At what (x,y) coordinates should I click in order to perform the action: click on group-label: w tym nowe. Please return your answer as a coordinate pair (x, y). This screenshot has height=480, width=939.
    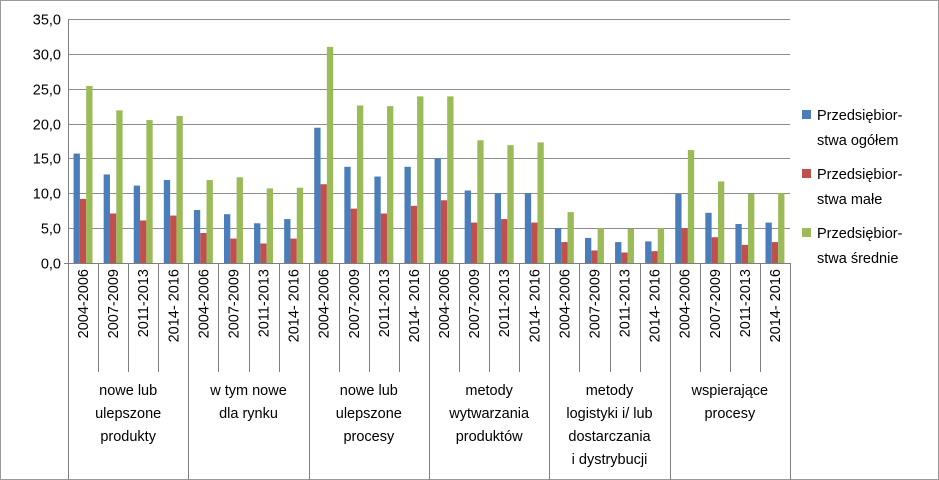
    Looking at the image, I should click on (248, 391).